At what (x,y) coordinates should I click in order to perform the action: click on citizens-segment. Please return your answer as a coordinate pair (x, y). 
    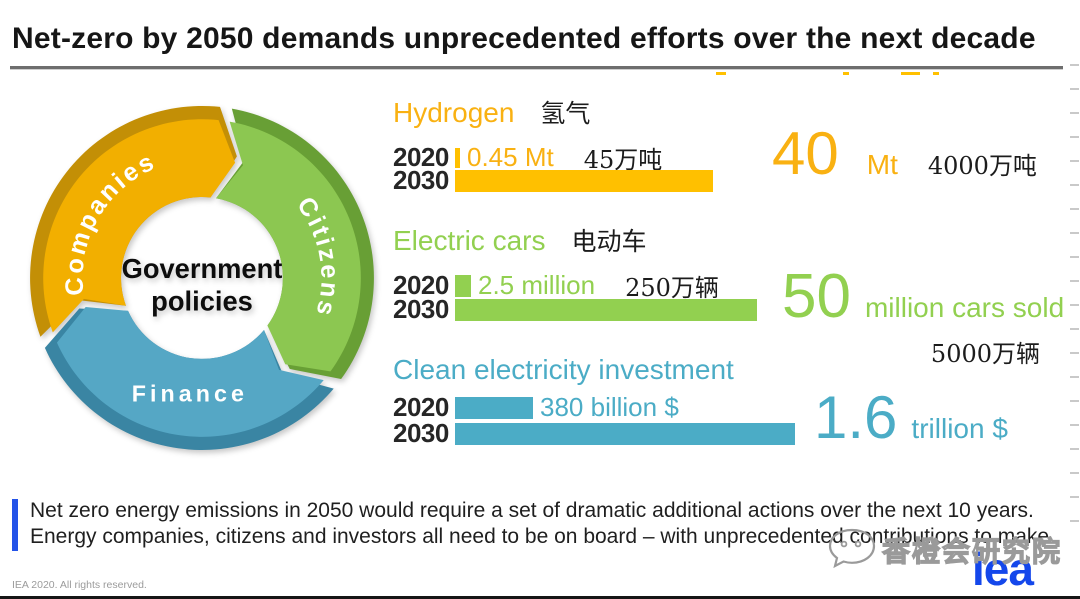
    Looking at the image, I should click on (288, 246).